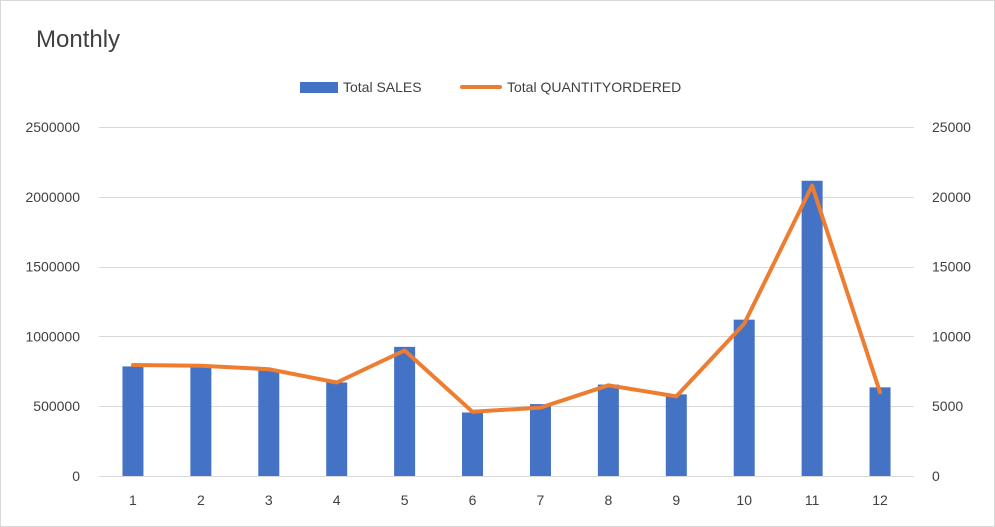 Image resolution: width=995 pixels, height=527 pixels. What do you see at coordinates (951, 336) in the screenshot?
I see `right-axis-tick-label: 10000` at bounding box center [951, 336].